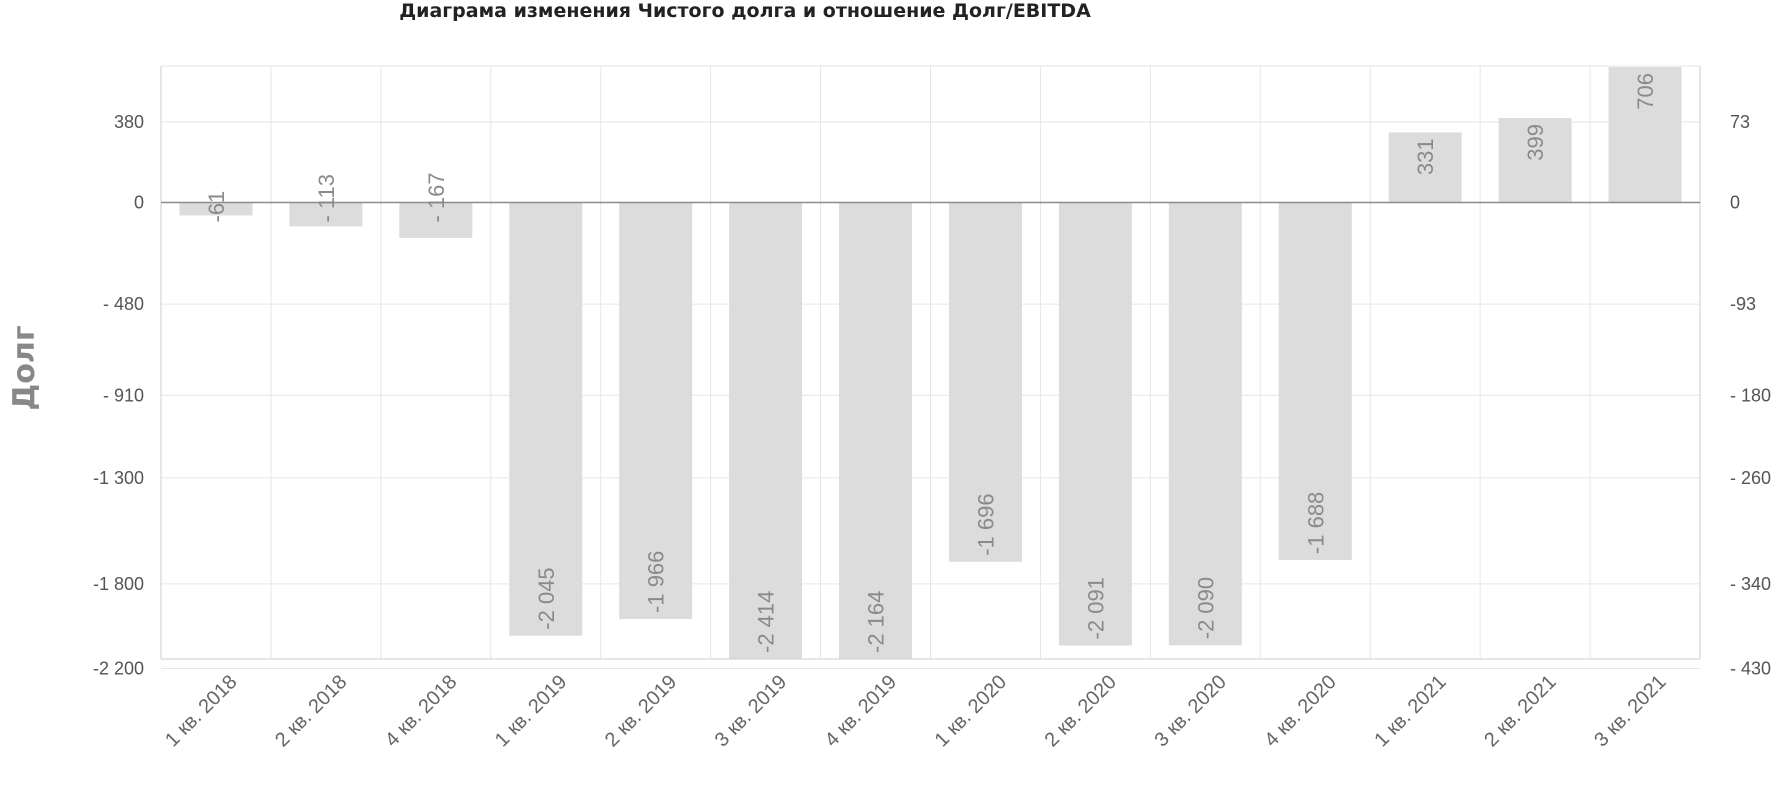 The image size is (1792, 788). I want to click on bar-value-label: - 167, so click(436, 197).